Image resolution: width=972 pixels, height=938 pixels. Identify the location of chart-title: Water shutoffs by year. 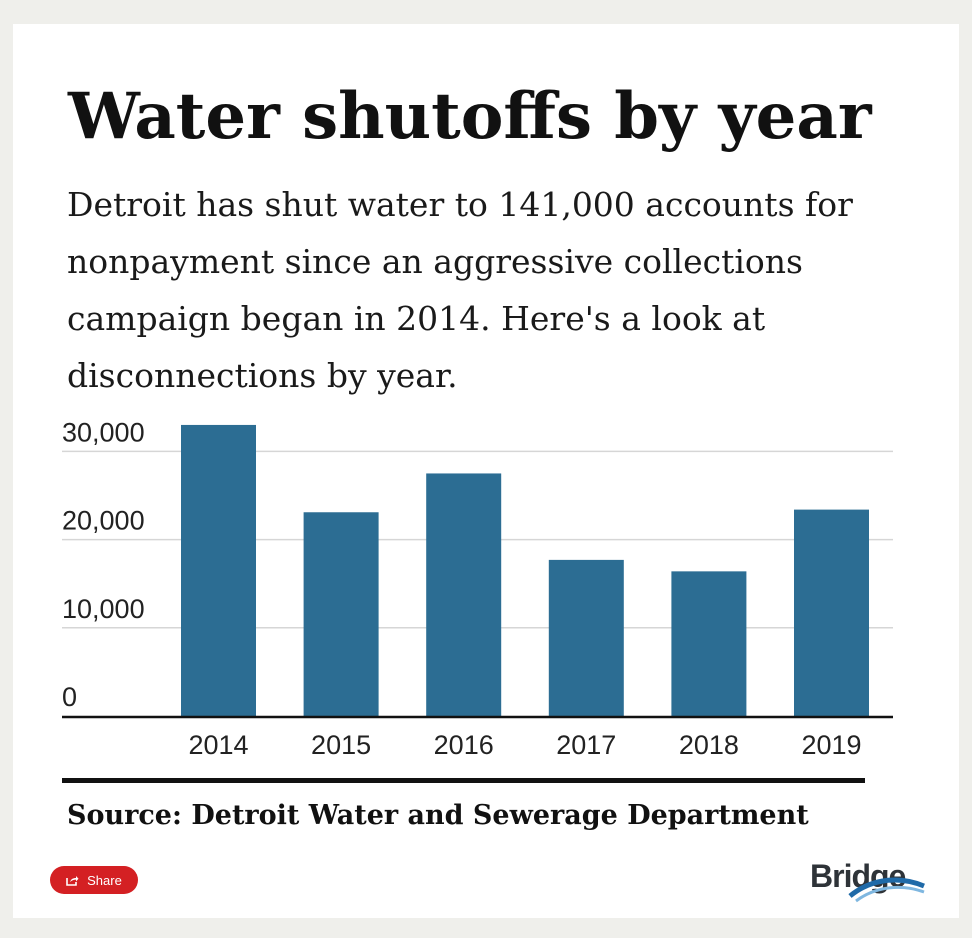
(470, 116).